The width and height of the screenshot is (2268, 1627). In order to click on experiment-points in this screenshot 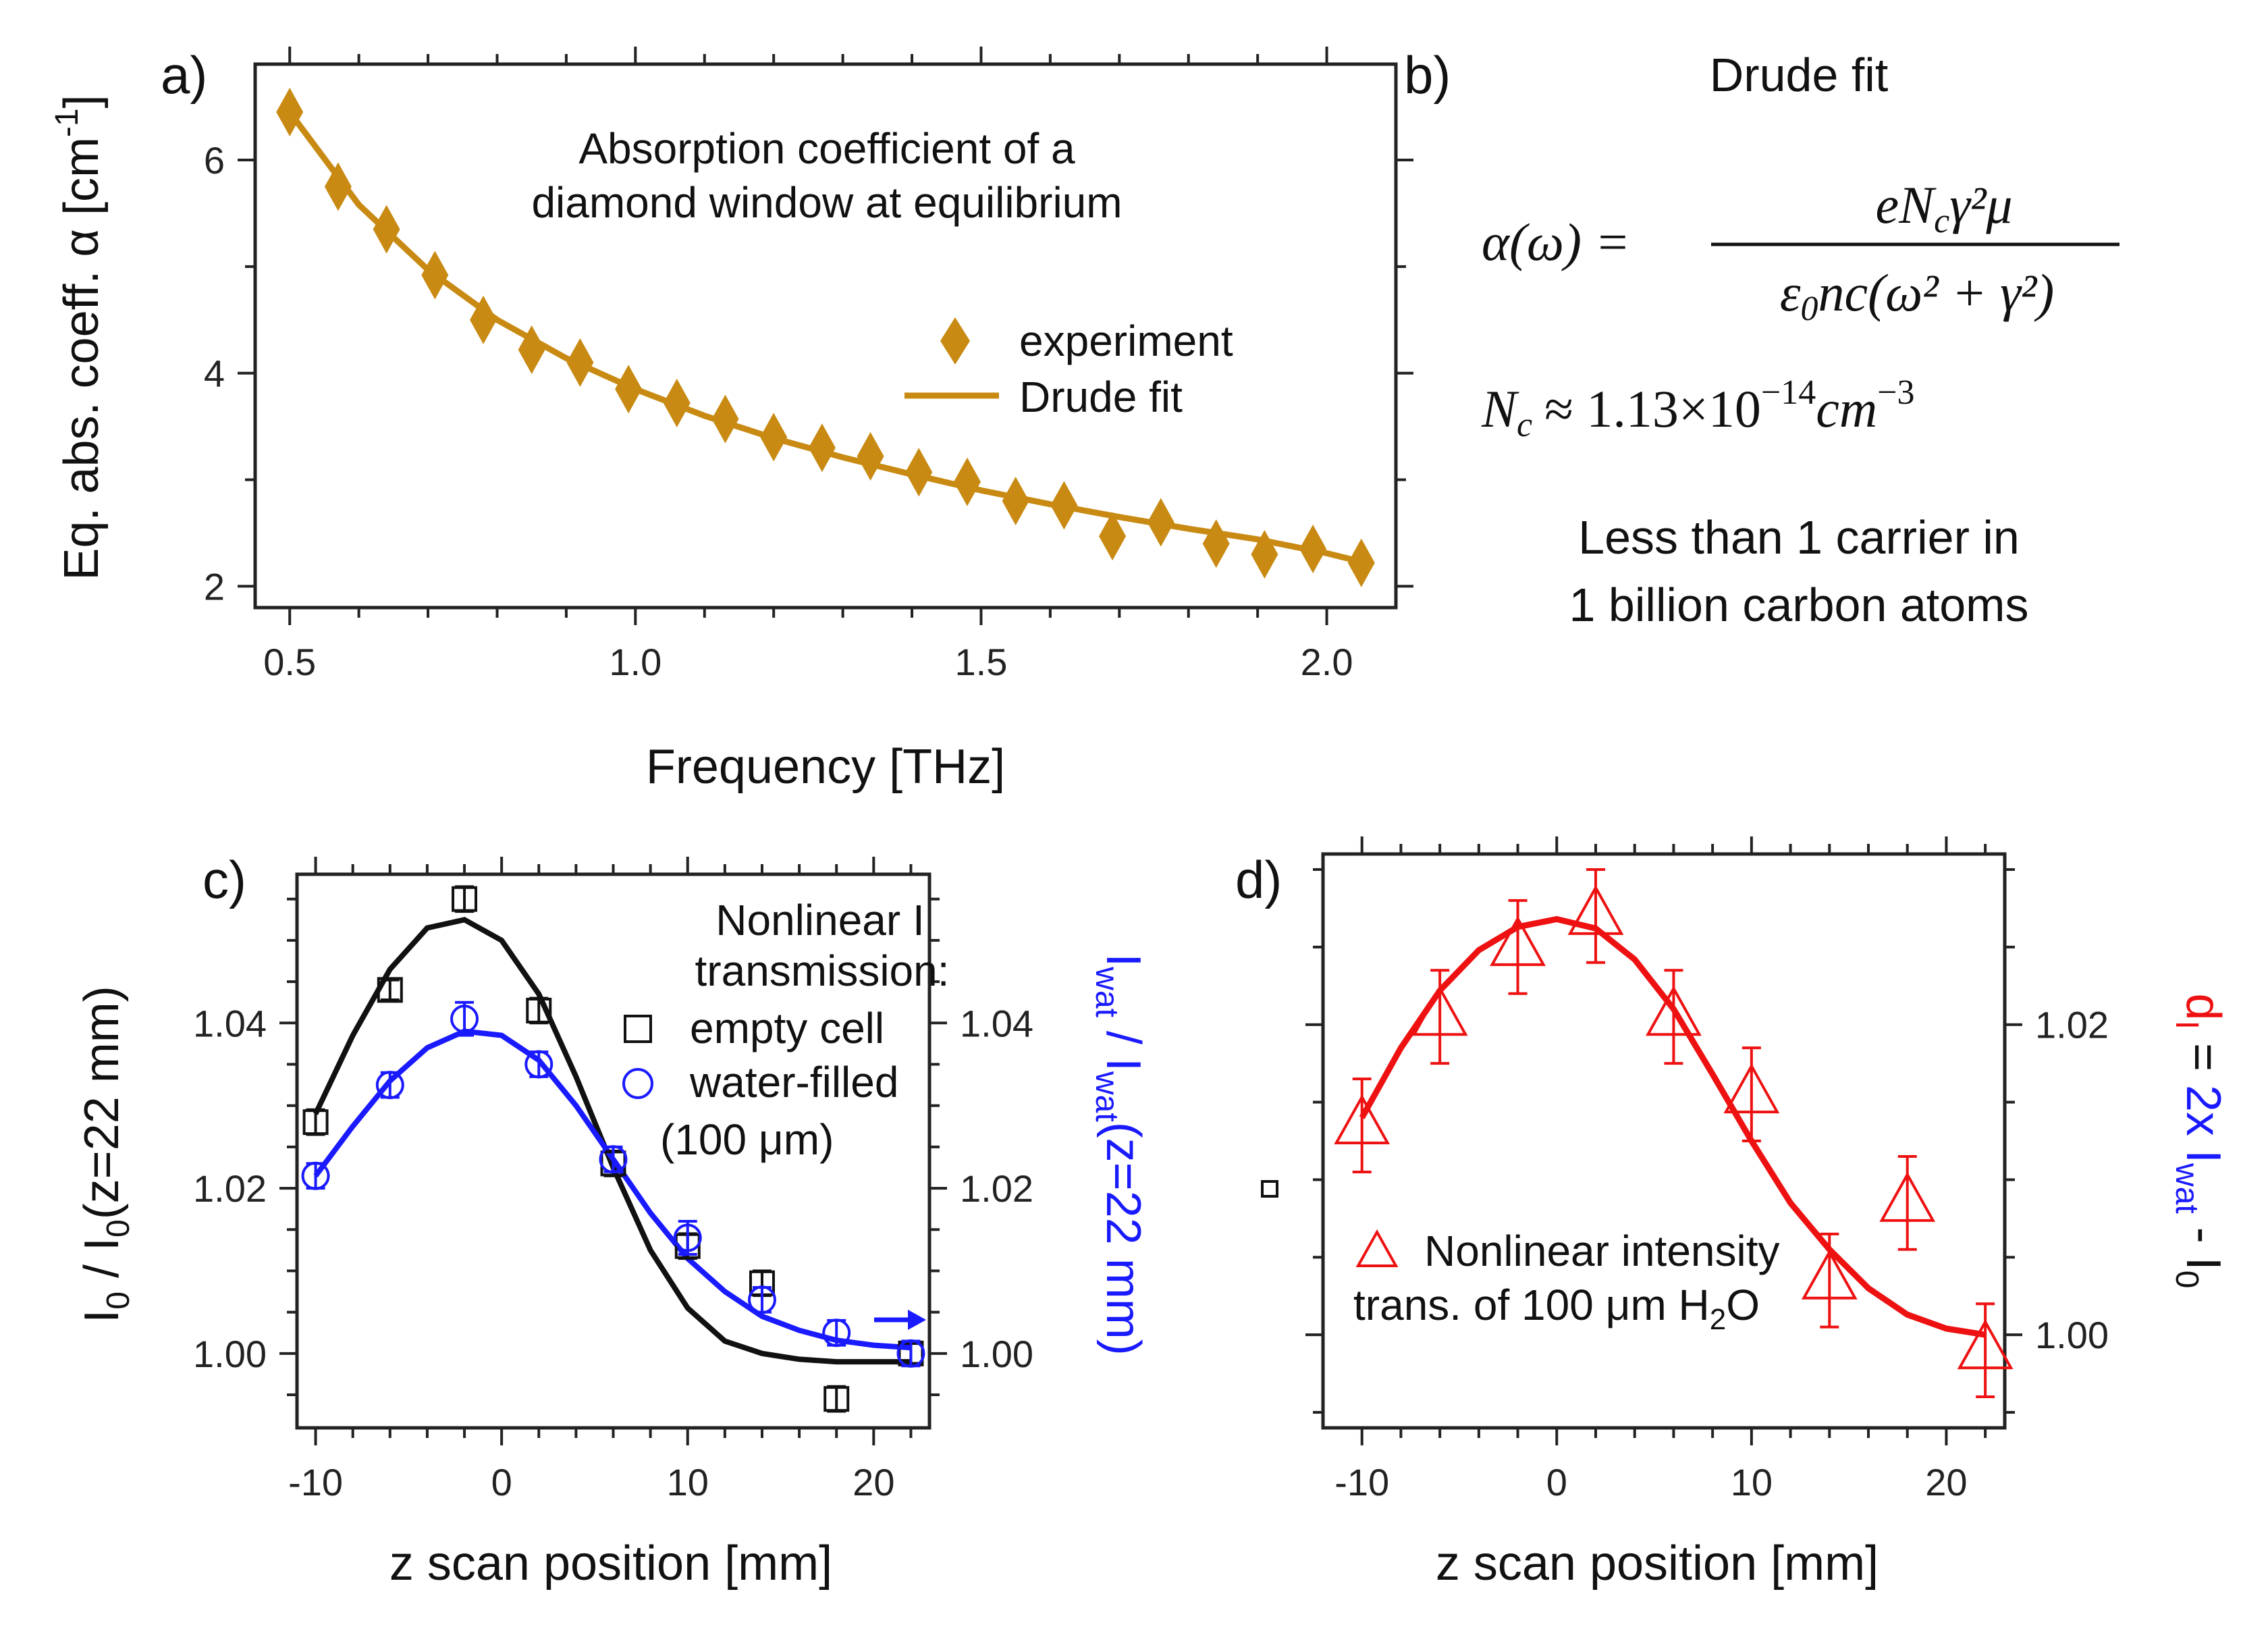, I will do `click(825, 338)`.